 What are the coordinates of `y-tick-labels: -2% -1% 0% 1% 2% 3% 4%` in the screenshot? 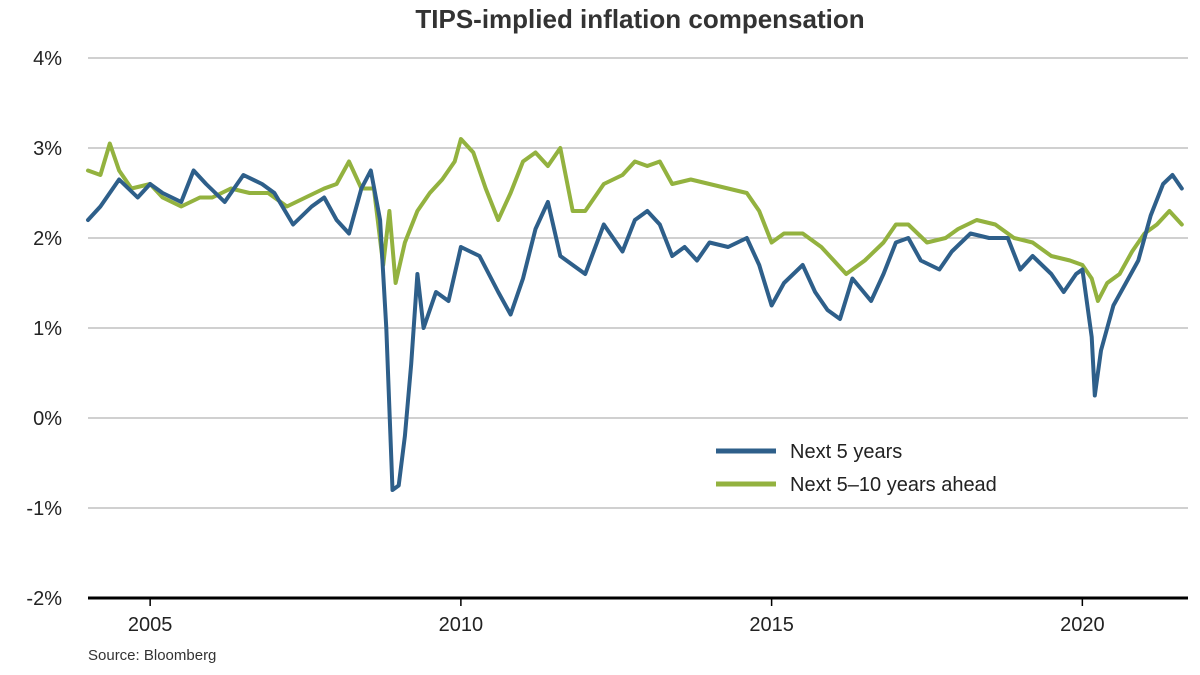 It's located at (44, 329).